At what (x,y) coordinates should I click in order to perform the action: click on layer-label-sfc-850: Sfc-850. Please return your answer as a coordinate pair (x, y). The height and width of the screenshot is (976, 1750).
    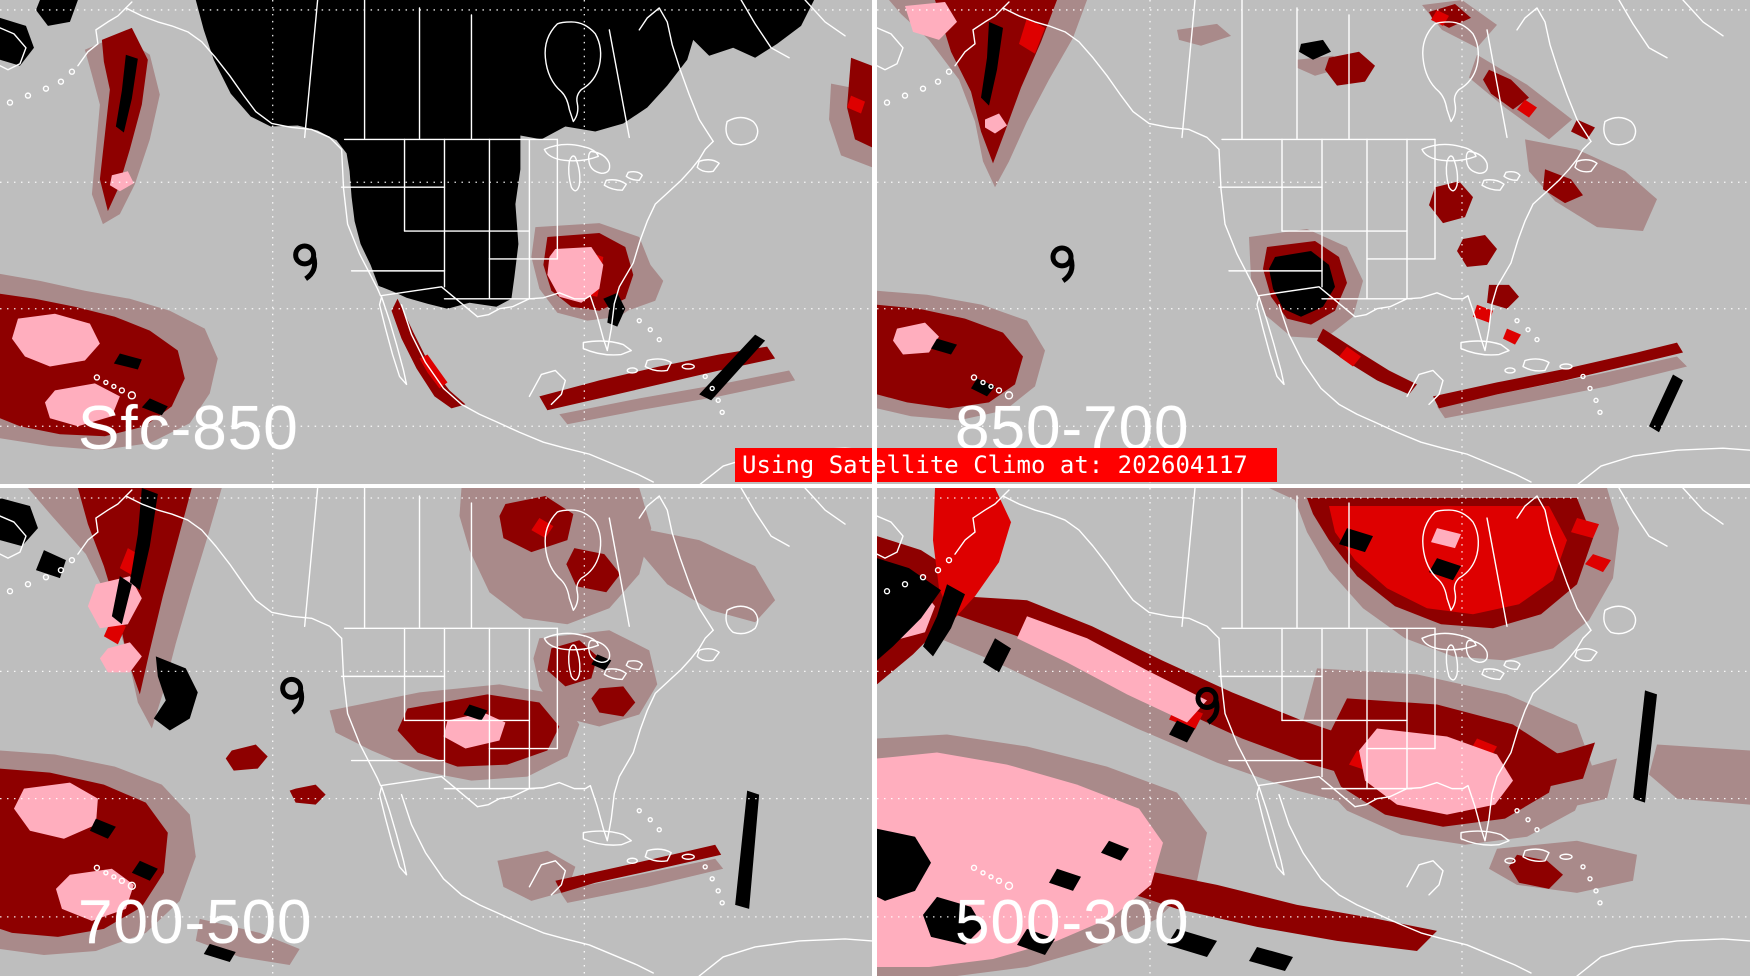
    Looking at the image, I should click on (188, 428).